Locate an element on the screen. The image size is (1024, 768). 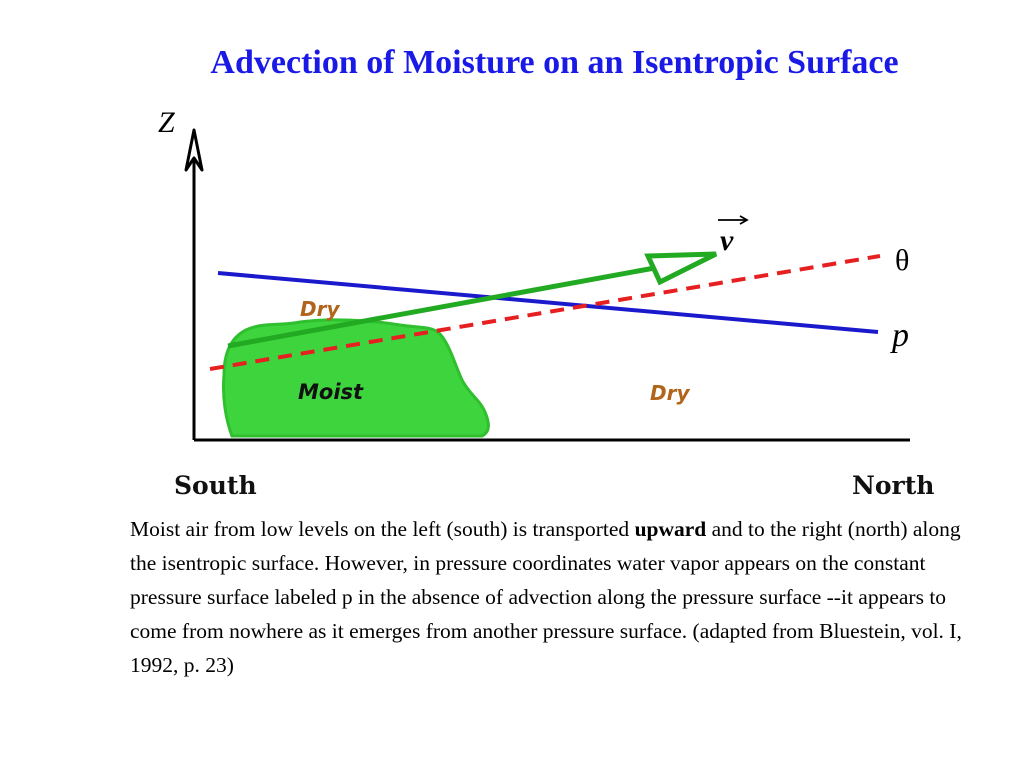
wind-vector-arrowhead is located at coordinates (681, 268).